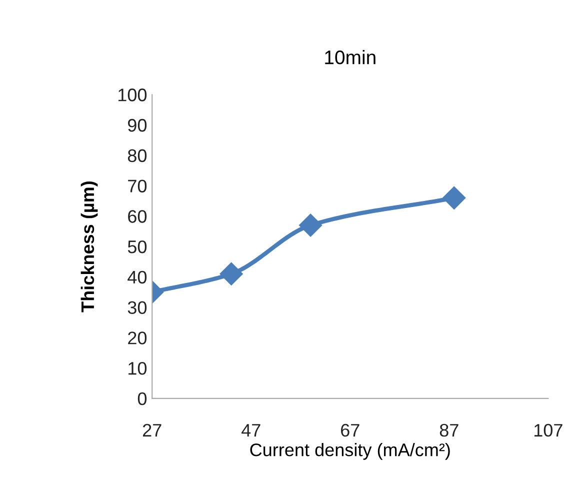  I want to click on x-axis-title: Current density (mA/cm²), so click(350, 451).